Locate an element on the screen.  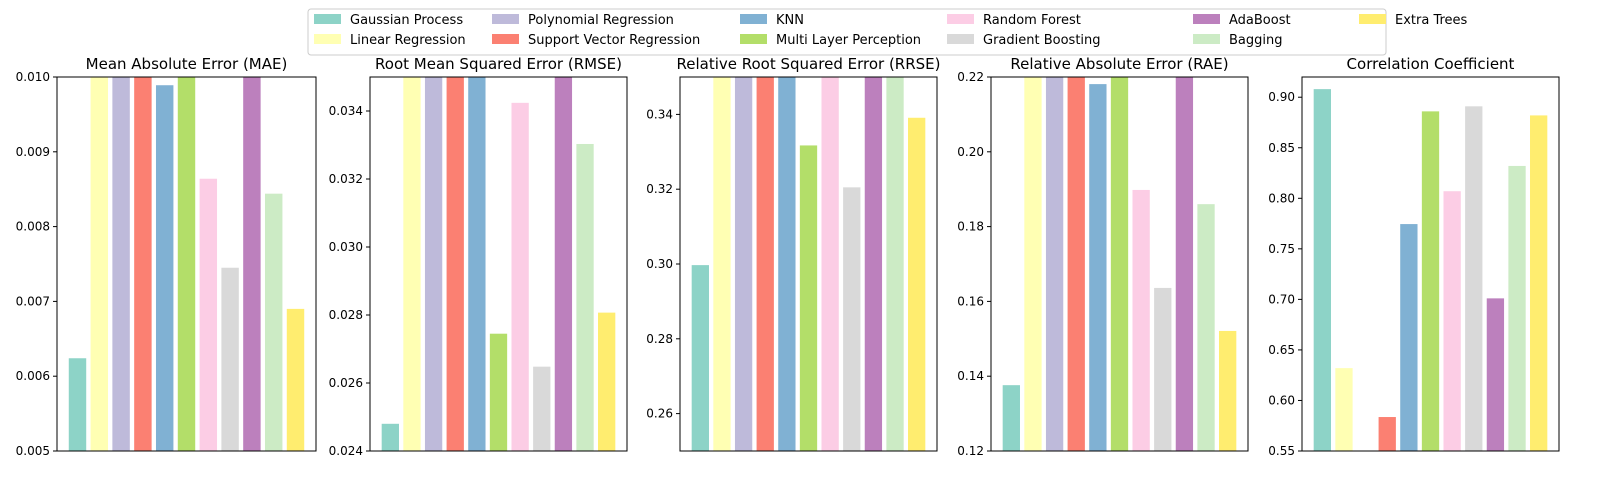
legend-label: Multi Layer Perception is located at coordinates (848, 40).